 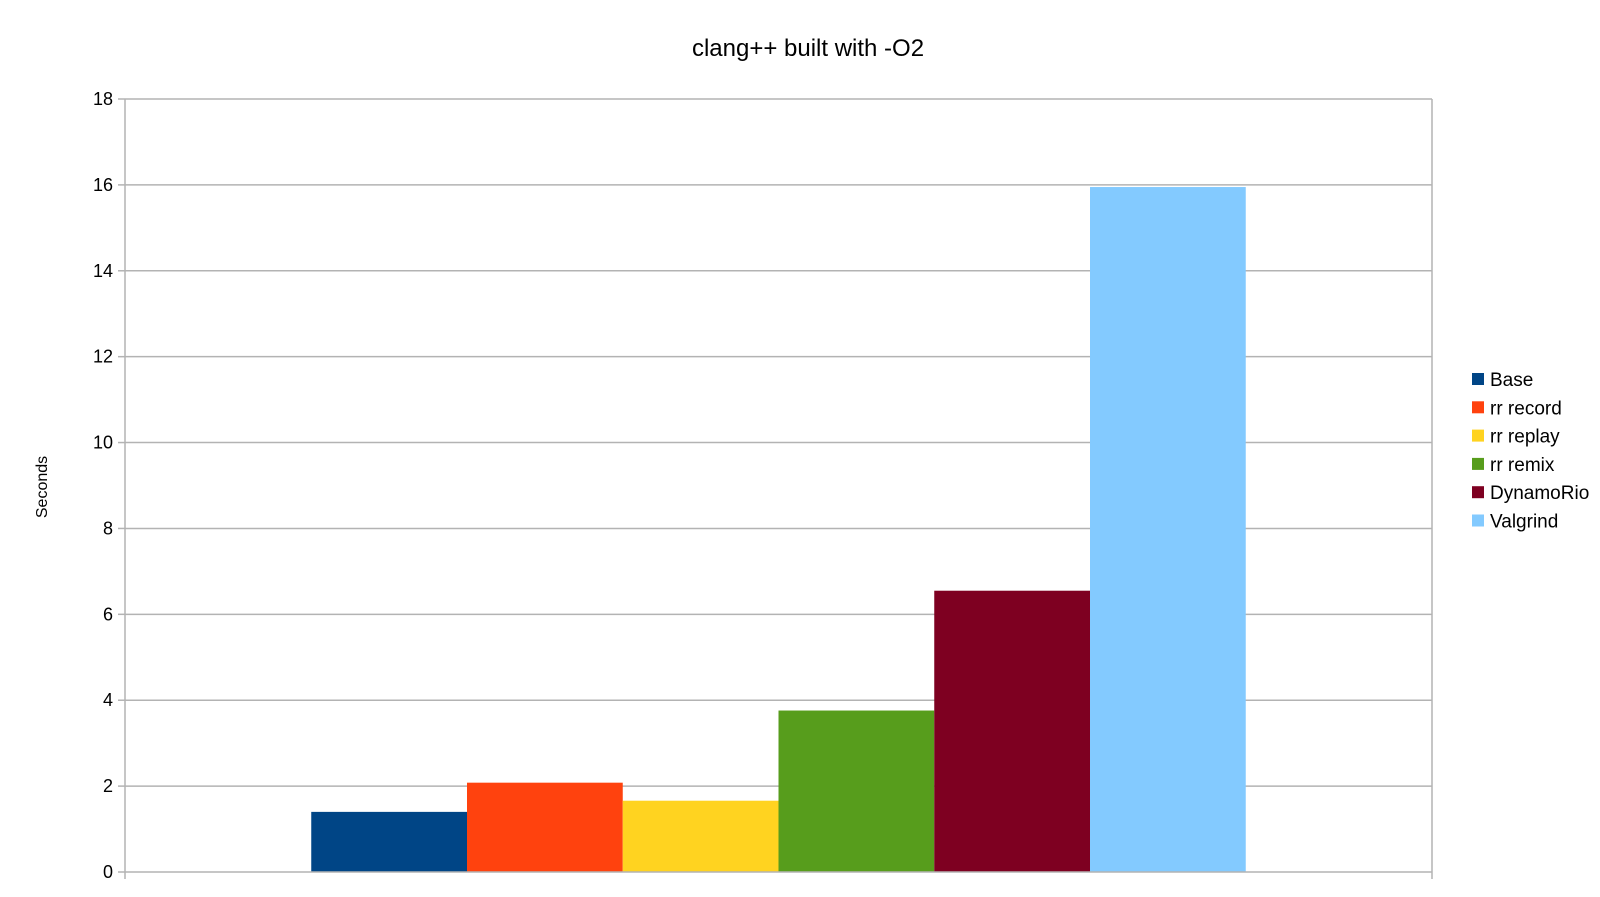 What do you see at coordinates (1168, 529) in the screenshot?
I see `bar-valgrind` at bounding box center [1168, 529].